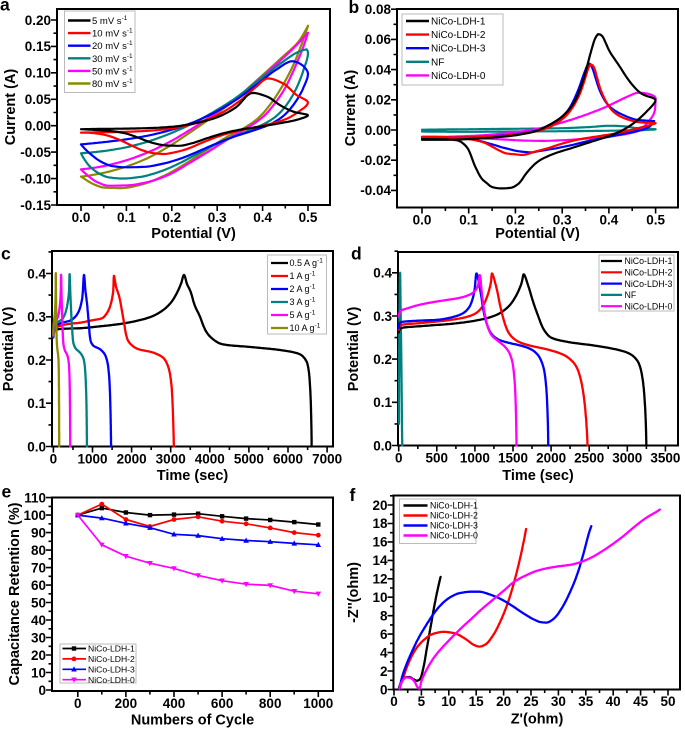 The image size is (685, 733). Describe the element at coordinates (437, 458) in the screenshot. I see `svg-text: 500` at that location.